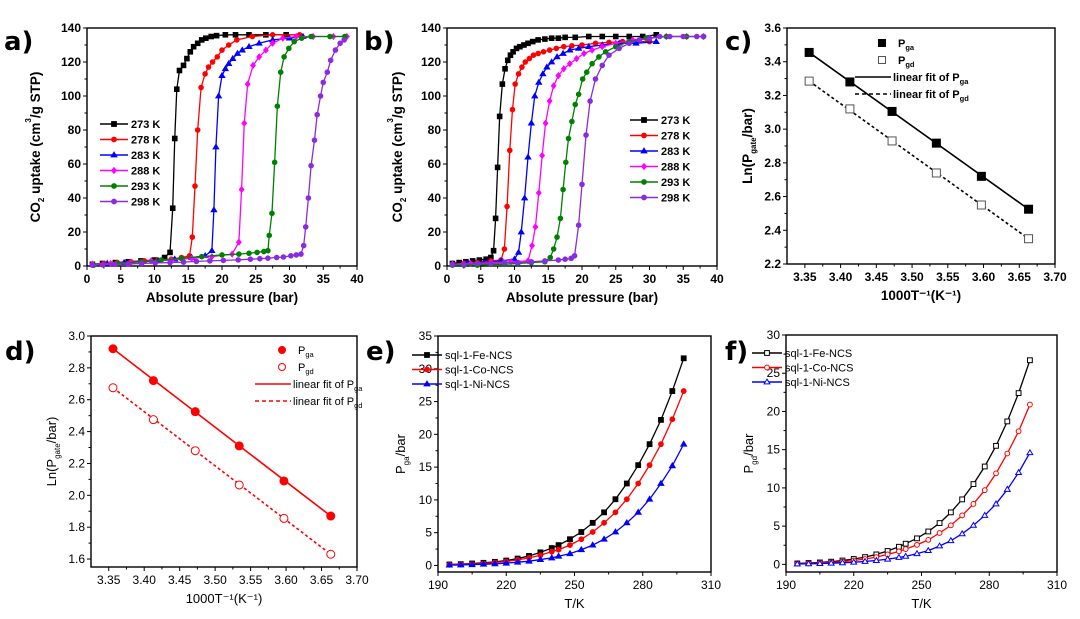  What do you see at coordinates (431, 62) in the screenshot?
I see `y-tick-label: 120` at bounding box center [431, 62].